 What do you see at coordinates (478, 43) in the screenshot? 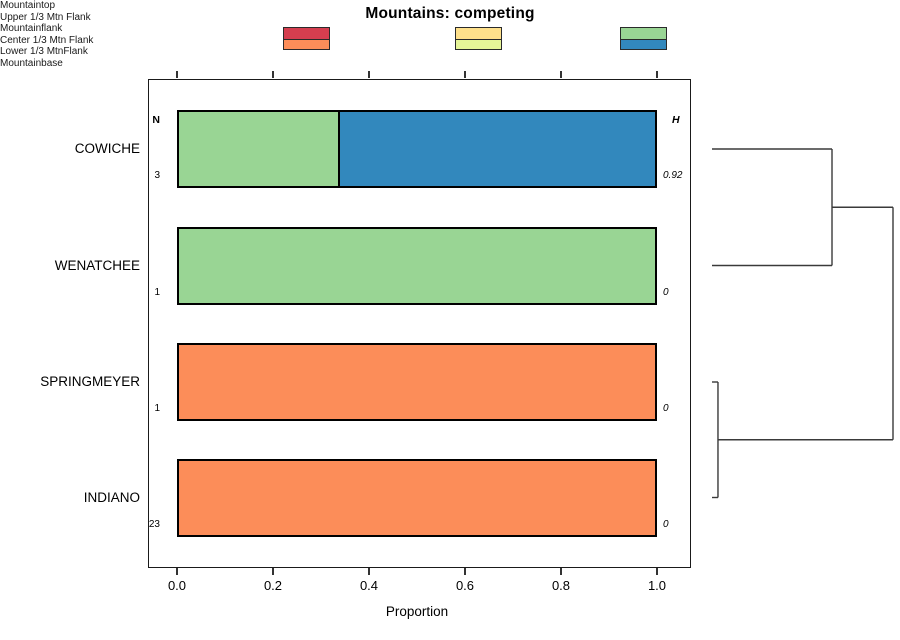
I see `legend-swatch-center-1-3-mtn-flank` at bounding box center [478, 43].